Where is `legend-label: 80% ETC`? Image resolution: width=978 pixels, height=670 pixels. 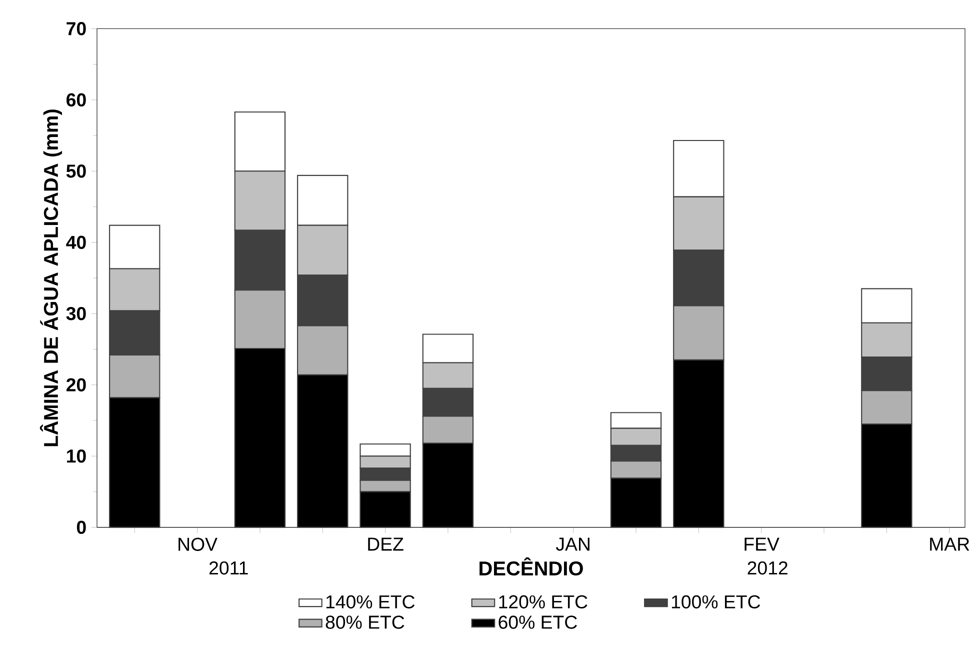
legend-label: 80% ETC is located at coordinates (365, 622).